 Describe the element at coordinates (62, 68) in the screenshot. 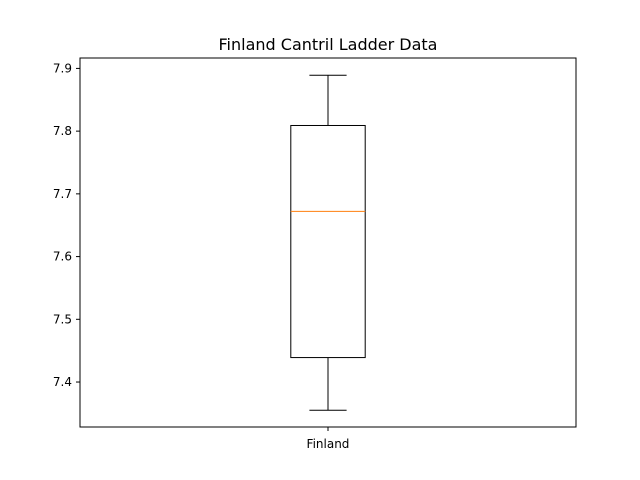

I see `y-tick-label: 7.9` at that location.